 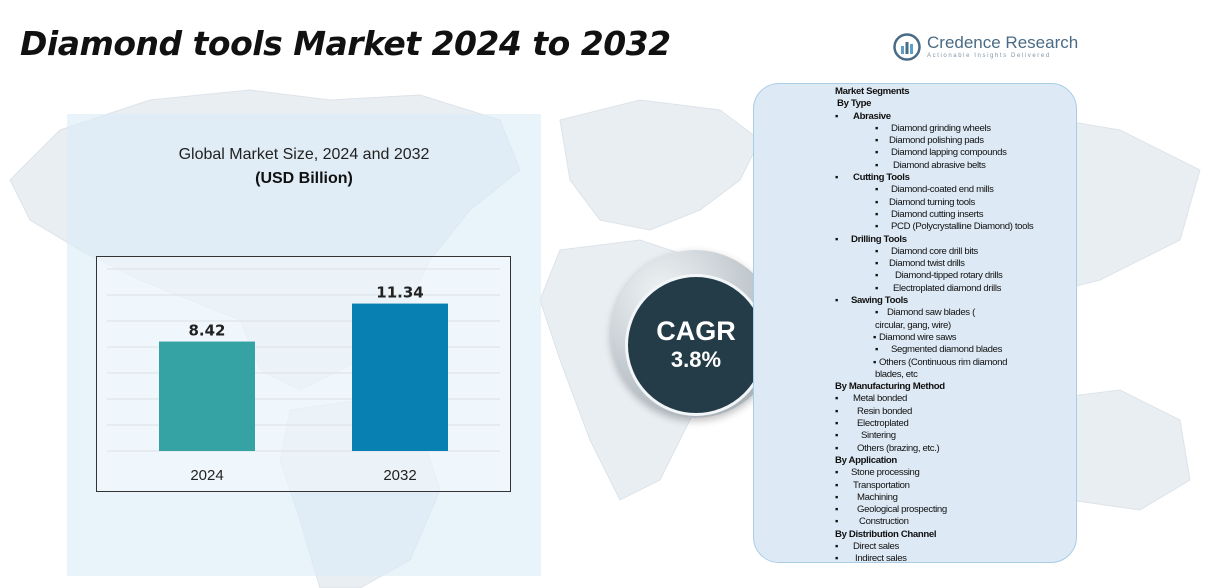 I want to click on segment-text: Transportation, so click(x=881, y=485).